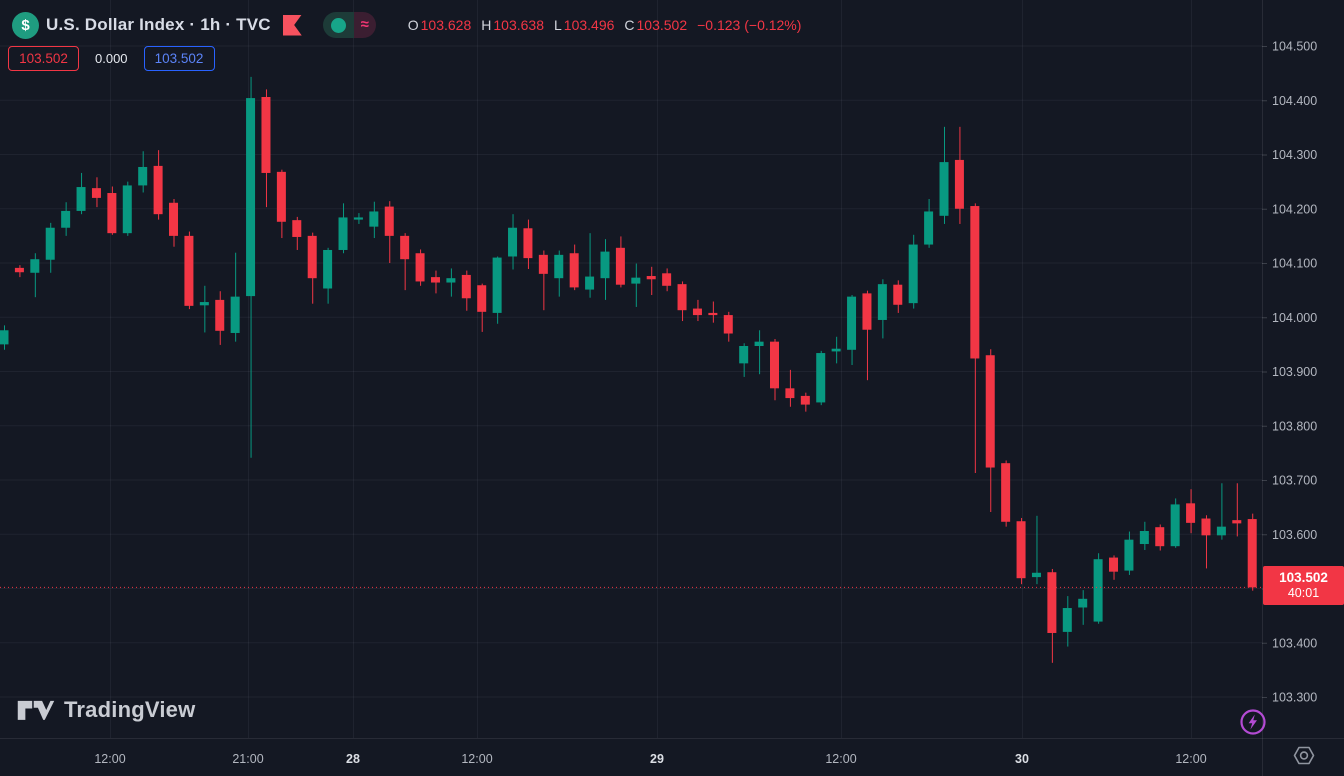 The height and width of the screenshot is (776, 1344). I want to click on high-value: 103.638, so click(518, 25).